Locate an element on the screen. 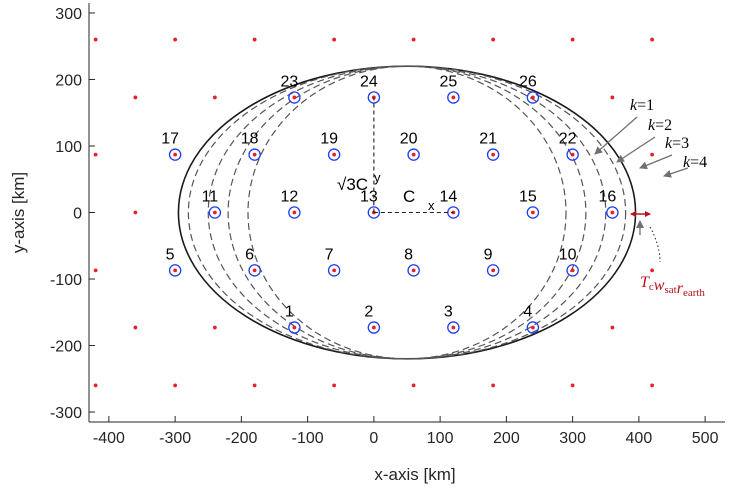 This screenshot has width=734, height=489. beam-label: 23 is located at coordinates (289, 81).